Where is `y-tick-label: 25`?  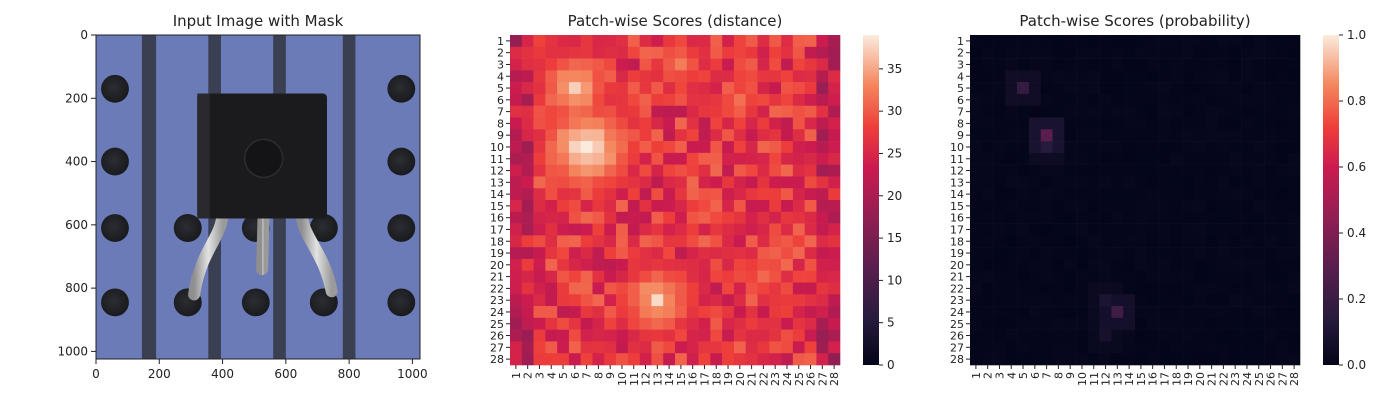 y-tick-label: 25 is located at coordinates (497, 324).